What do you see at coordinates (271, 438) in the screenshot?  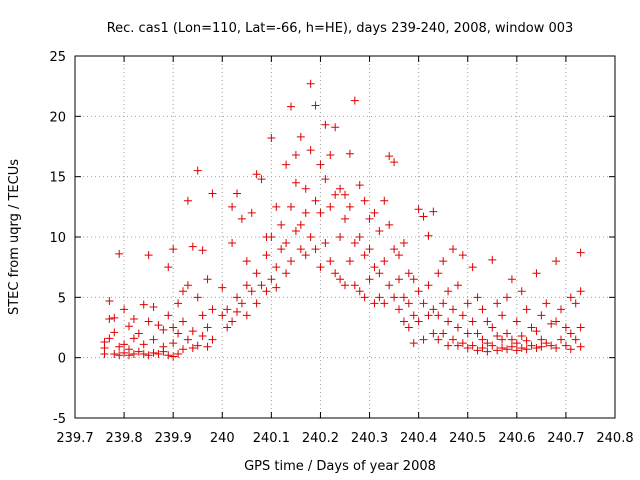 I see `x-tick-label: 240.1` at bounding box center [271, 438].